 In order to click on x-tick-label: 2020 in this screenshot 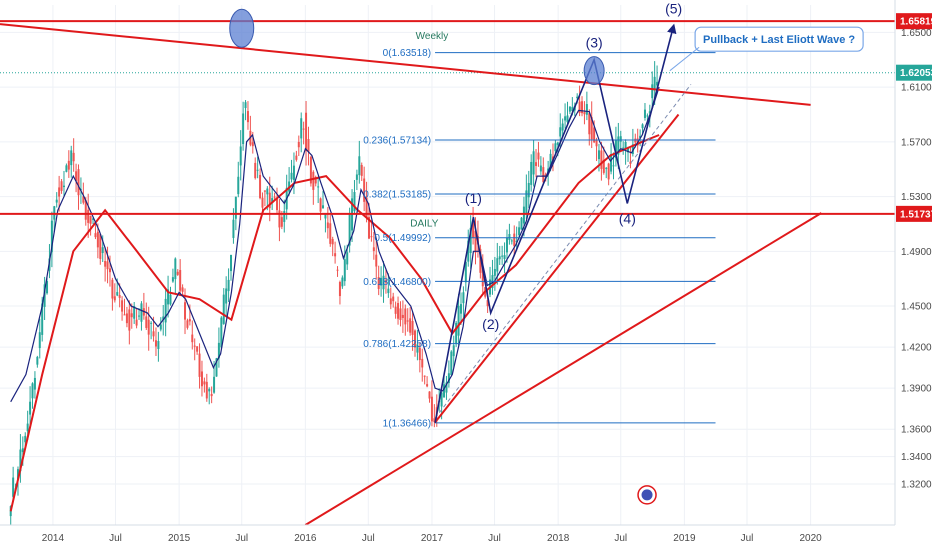, I will do `click(810, 538)`.